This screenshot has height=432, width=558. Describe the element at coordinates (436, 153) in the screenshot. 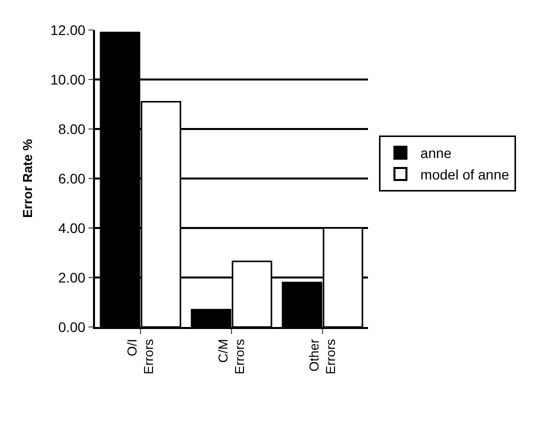

I see `legend-label: anne` at that location.